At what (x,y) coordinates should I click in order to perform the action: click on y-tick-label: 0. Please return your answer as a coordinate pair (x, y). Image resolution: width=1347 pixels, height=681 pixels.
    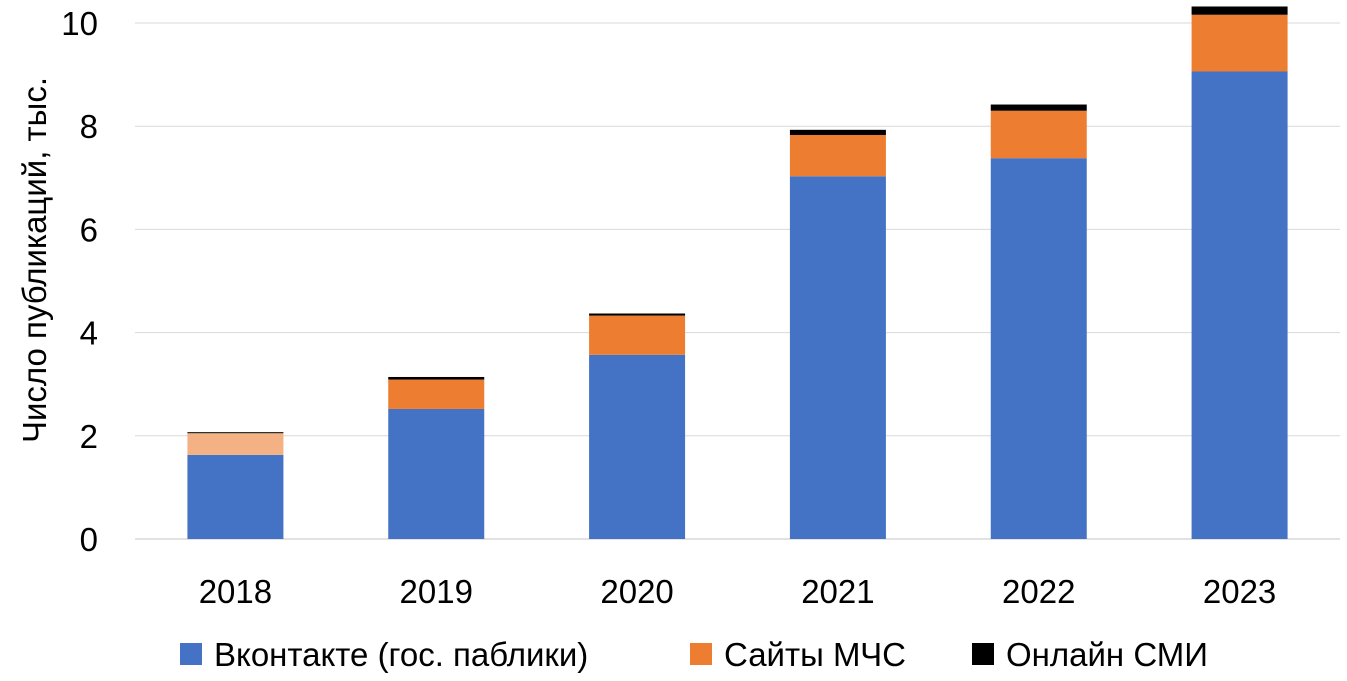
    Looking at the image, I should click on (89, 539).